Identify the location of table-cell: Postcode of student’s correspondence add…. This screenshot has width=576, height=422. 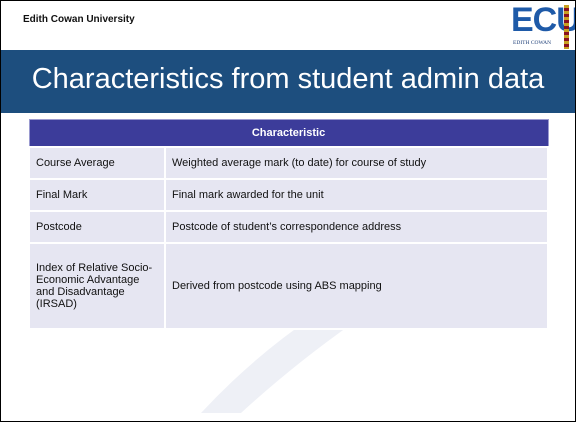
(356, 227).